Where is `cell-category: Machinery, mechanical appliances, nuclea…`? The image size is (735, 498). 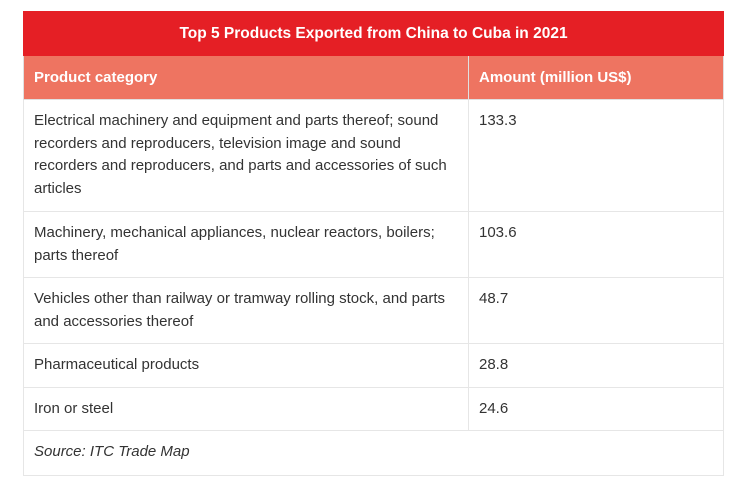
cell-category: Machinery, mechanical appliances, nuclea… is located at coordinates (246, 244).